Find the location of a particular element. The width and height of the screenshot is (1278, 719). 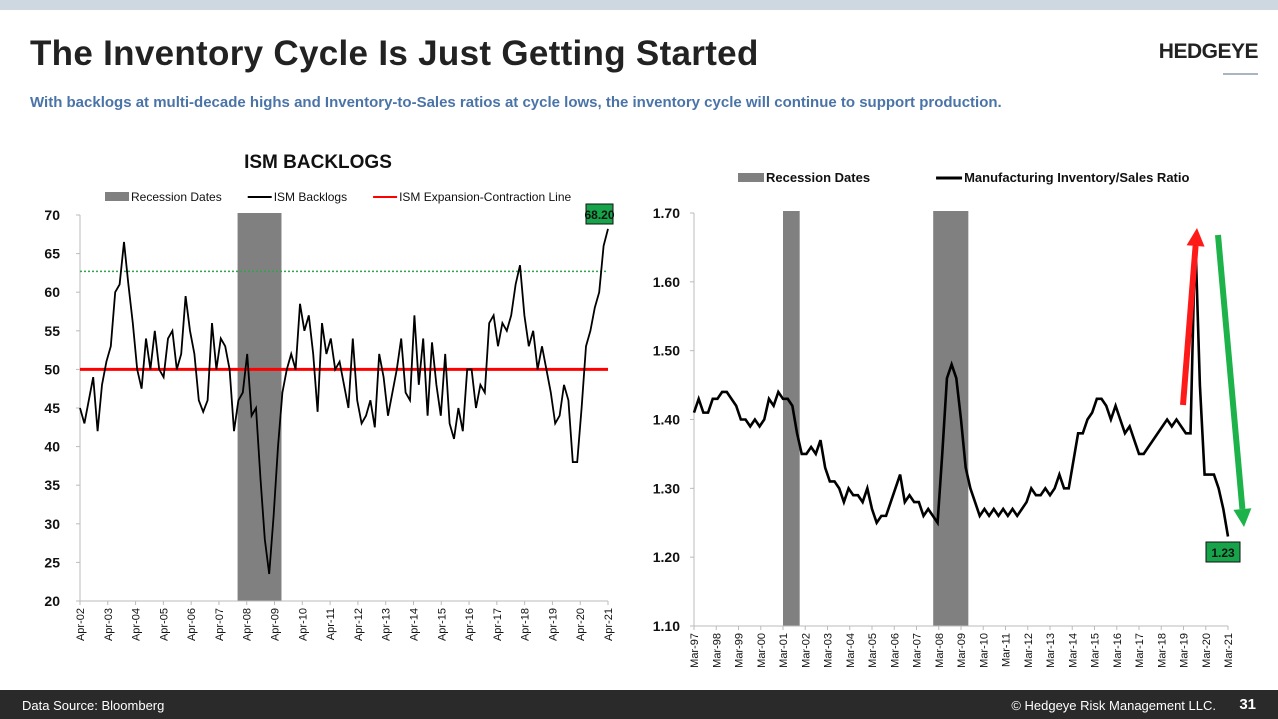

y-tick-label: 40 is located at coordinates (52, 447).